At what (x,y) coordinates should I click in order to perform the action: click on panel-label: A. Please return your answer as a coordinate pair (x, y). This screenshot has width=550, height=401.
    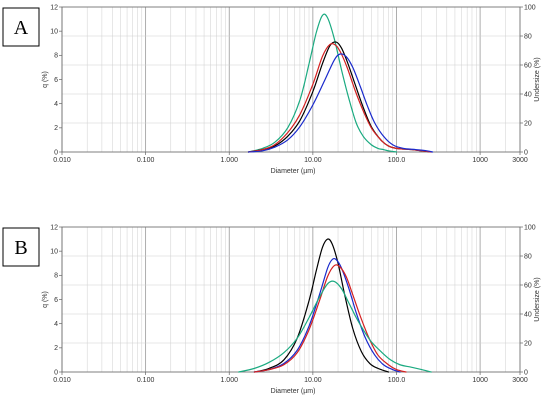
    Looking at the image, I should click on (21, 28).